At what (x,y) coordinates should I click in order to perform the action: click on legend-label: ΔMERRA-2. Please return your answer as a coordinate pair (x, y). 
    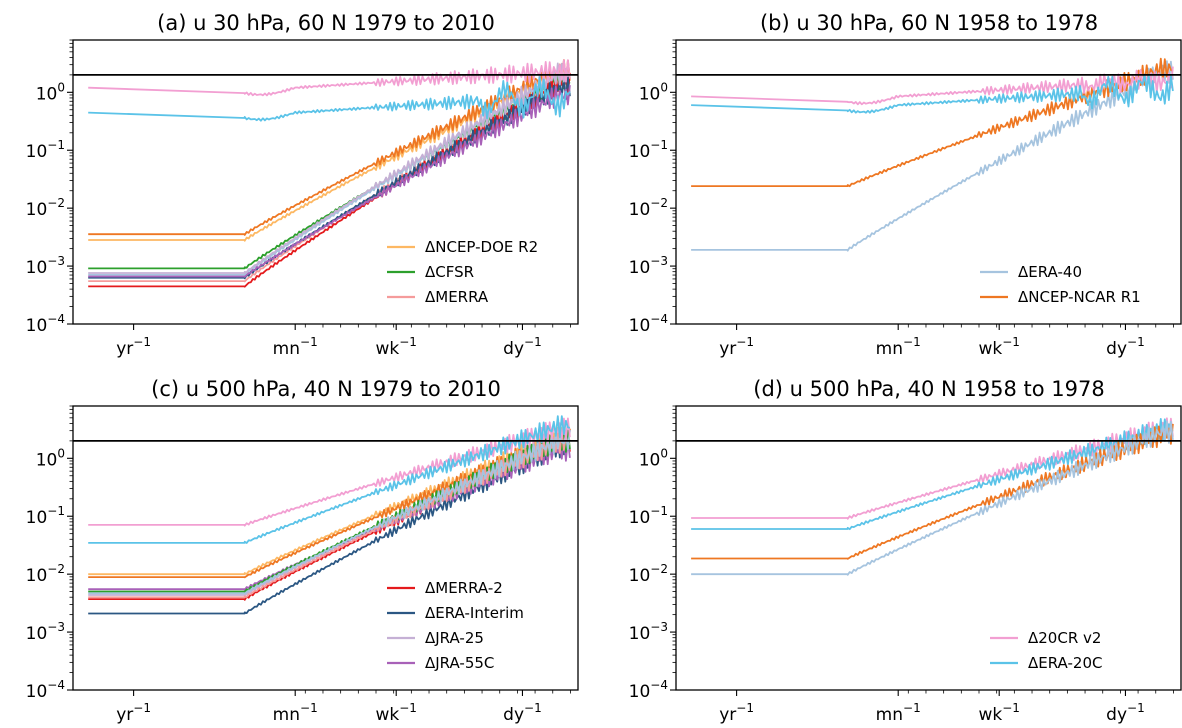
    Looking at the image, I should click on (464, 588).